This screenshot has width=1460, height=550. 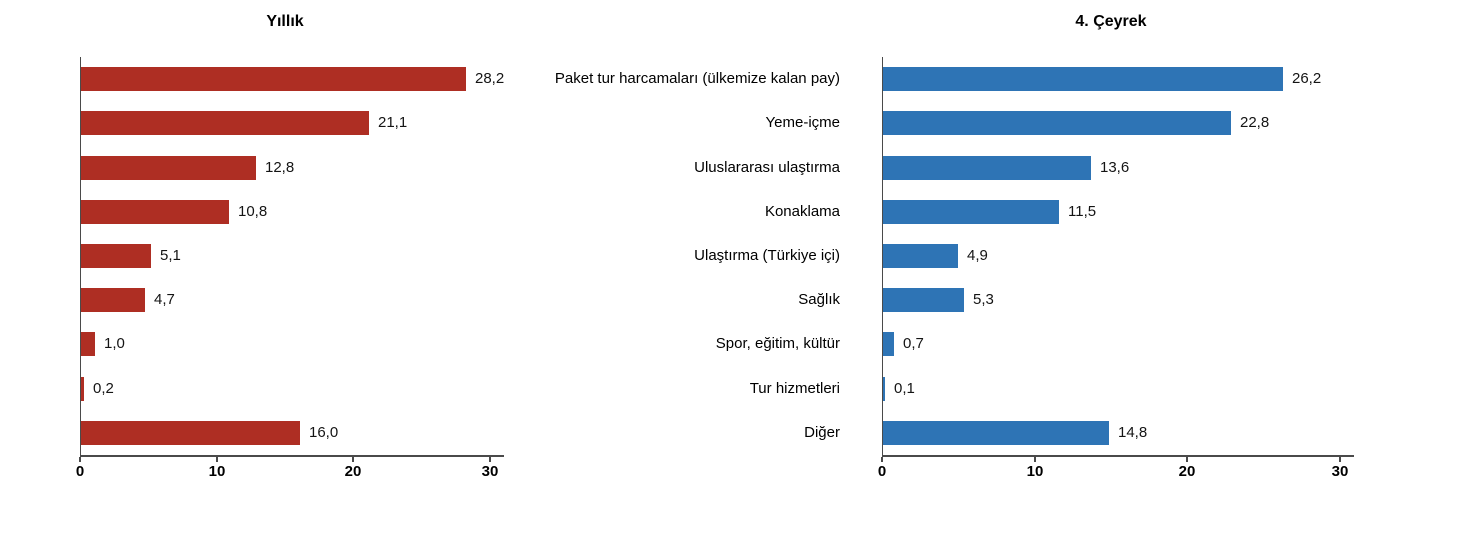 I want to click on bar-value-label: 11,5, so click(x=1082, y=211).